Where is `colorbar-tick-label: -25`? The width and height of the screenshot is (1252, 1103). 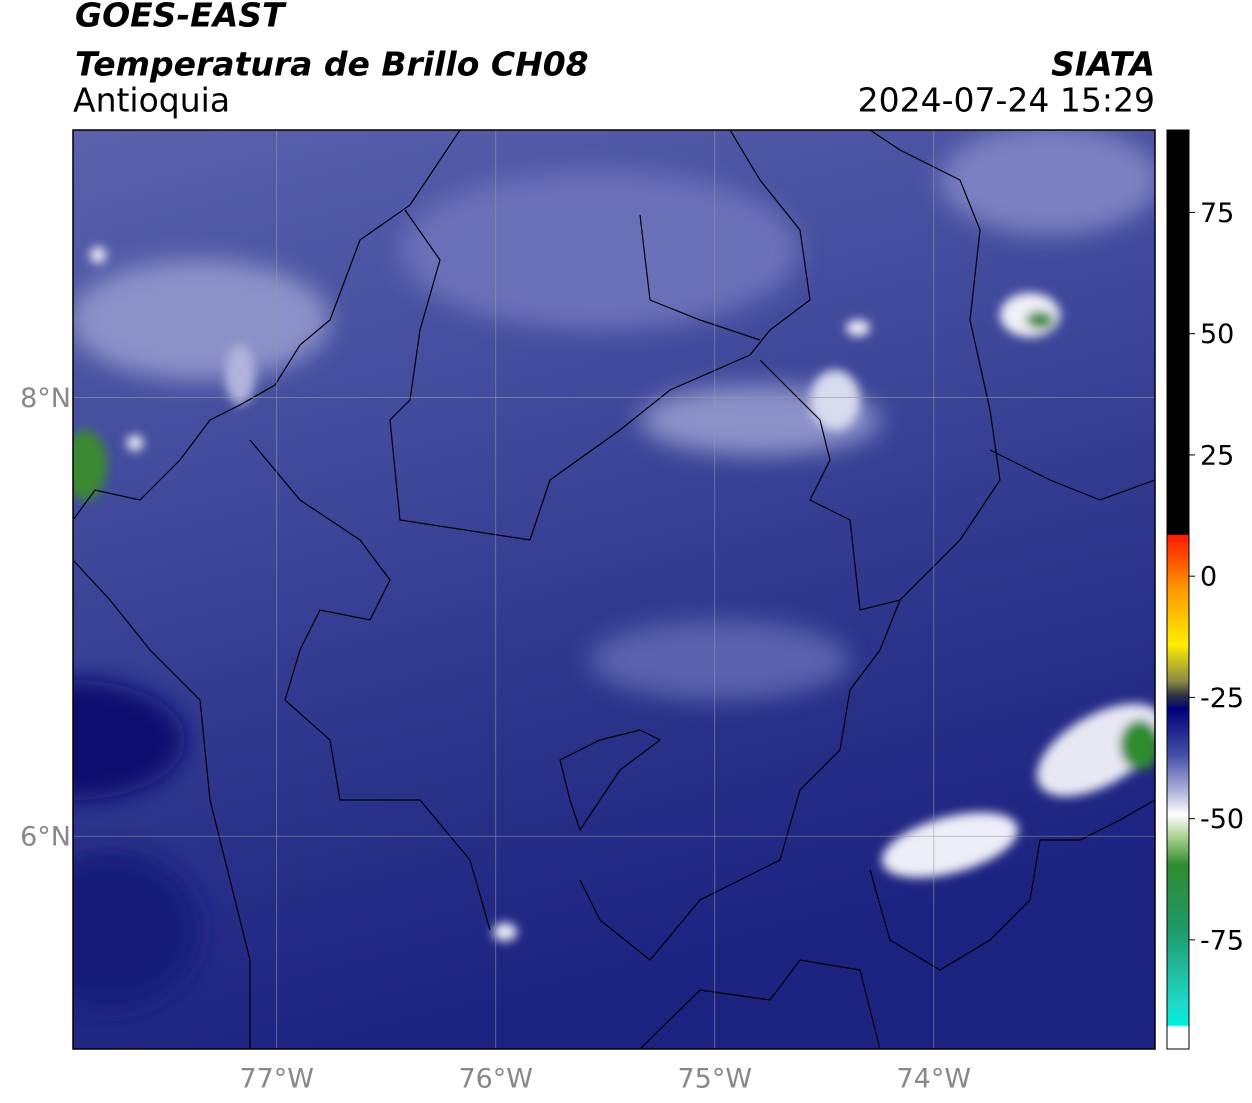
colorbar-tick-label: -25 is located at coordinates (1222, 698).